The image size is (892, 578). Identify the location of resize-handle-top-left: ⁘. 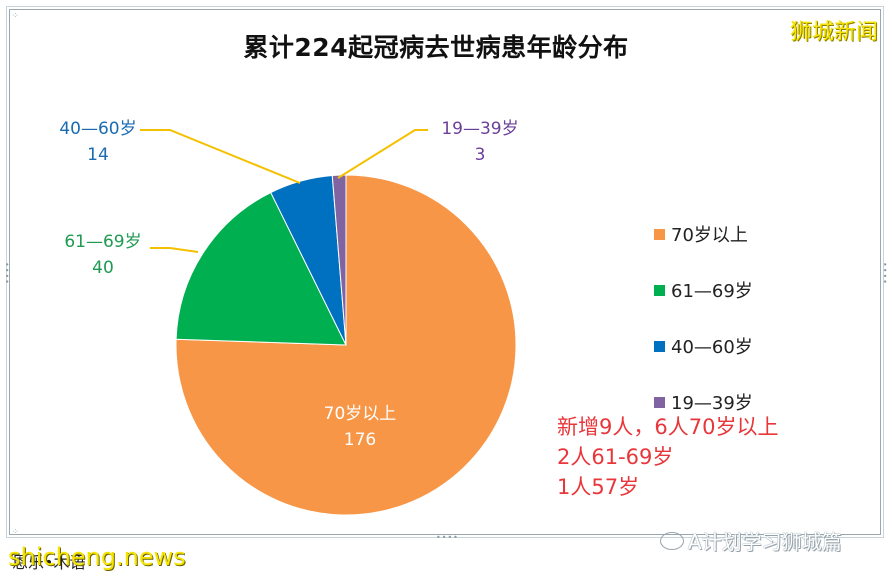
(16, 15).